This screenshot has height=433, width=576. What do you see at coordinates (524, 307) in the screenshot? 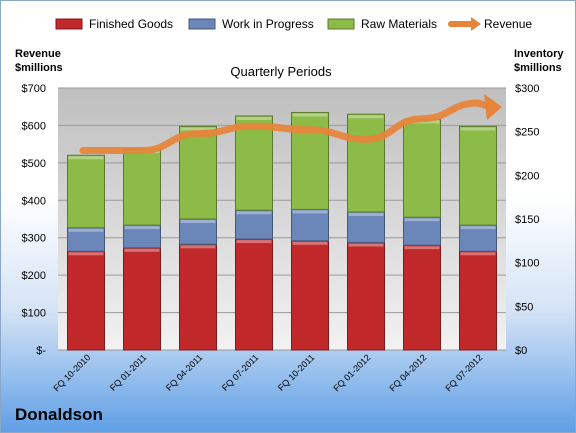
I see `right-tick-label: $50` at bounding box center [524, 307].